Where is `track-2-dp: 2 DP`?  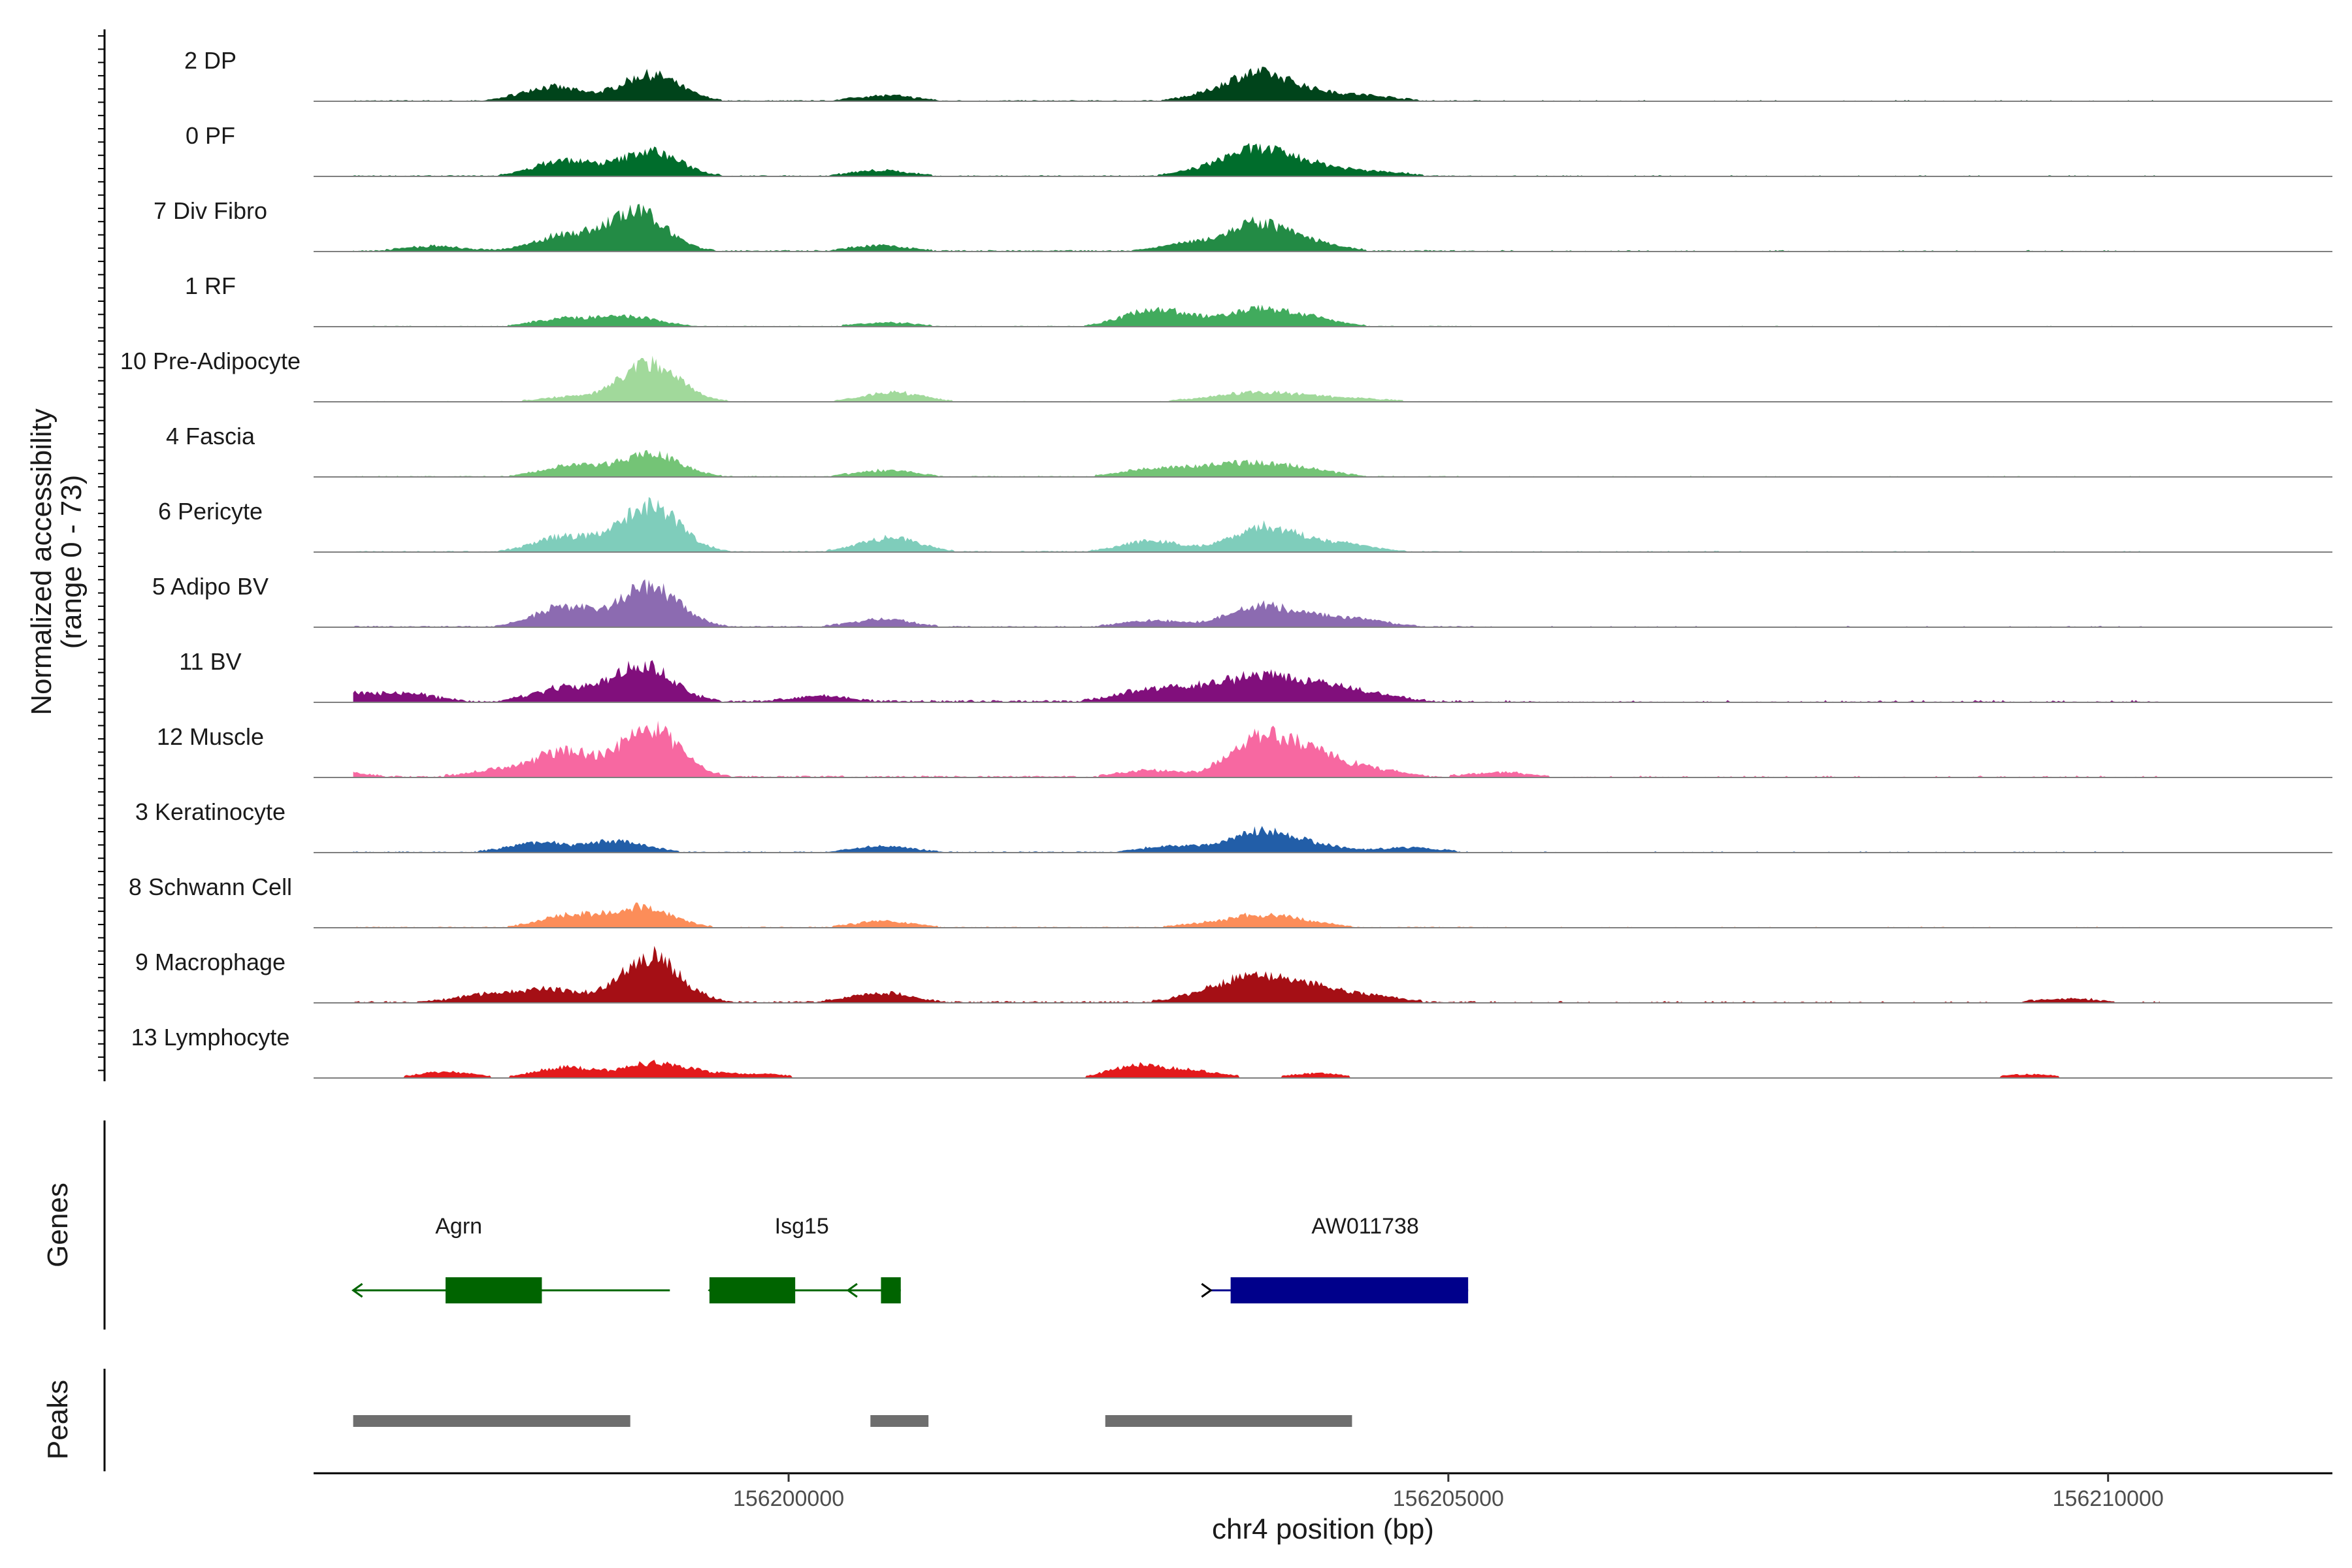 track-2-dp: 2 DP is located at coordinates (1258, 74).